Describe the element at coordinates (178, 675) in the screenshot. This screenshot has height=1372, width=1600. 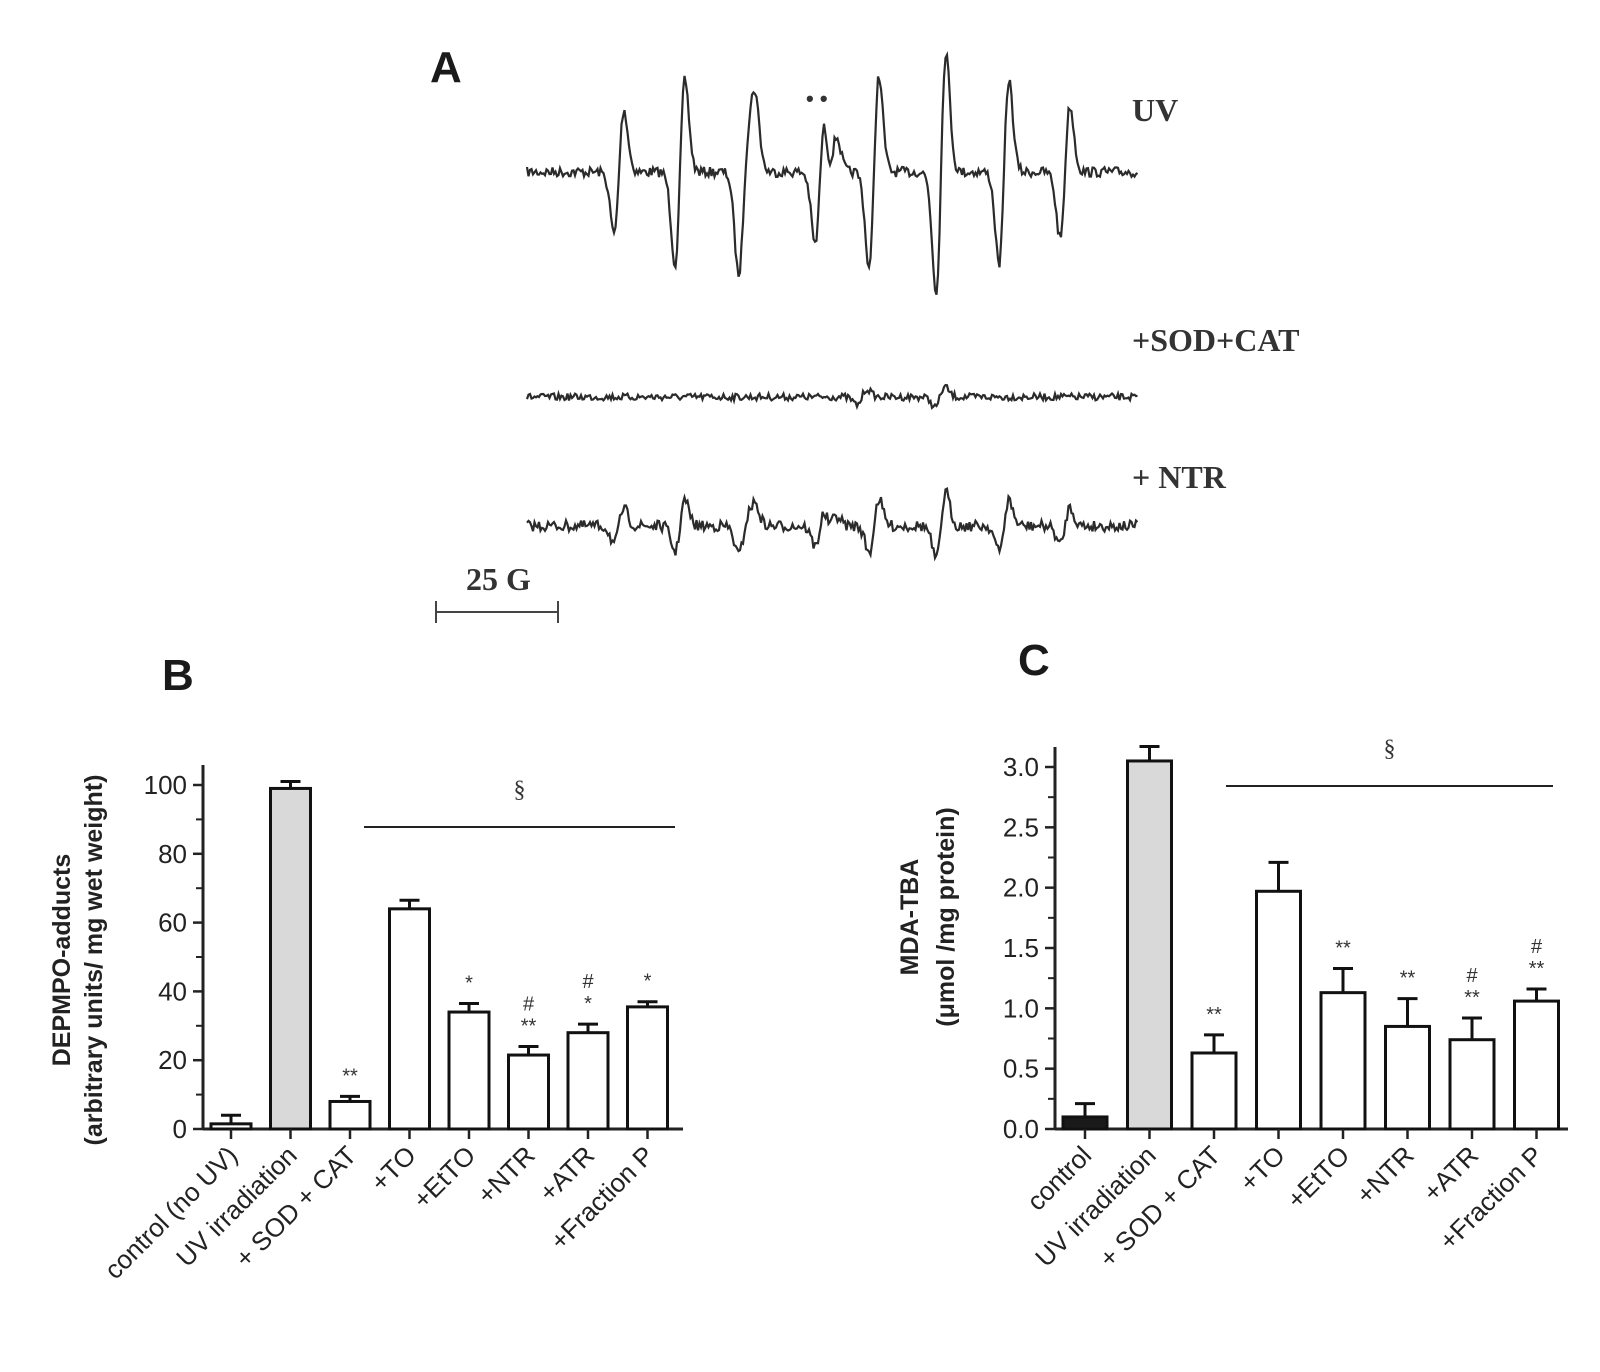
I see `panel-b-letter: B` at that location.